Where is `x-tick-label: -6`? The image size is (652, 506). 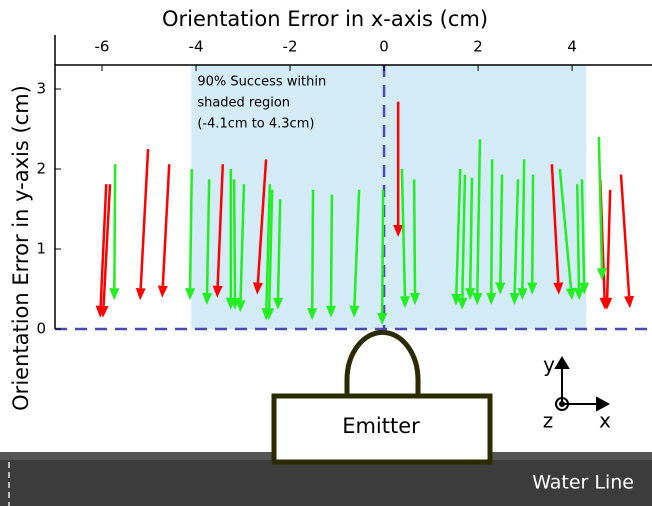
x-tick-label: -6 is located at coordinates (102, 47).